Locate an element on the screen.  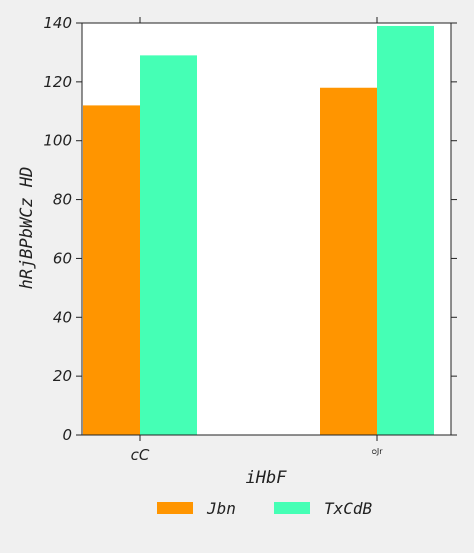
legend-label-jbn: Jbn is located at coordinates (221, 508).